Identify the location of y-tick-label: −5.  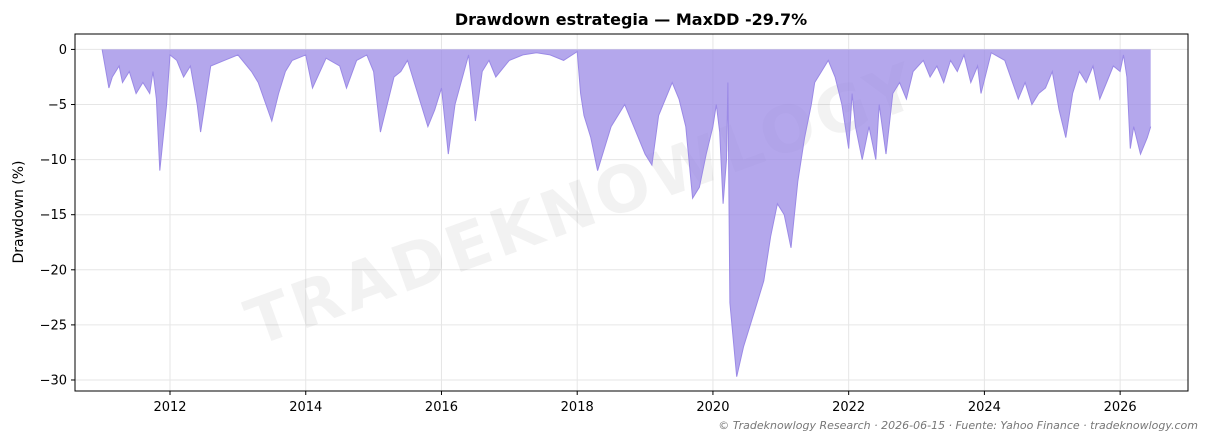
(57, 105).